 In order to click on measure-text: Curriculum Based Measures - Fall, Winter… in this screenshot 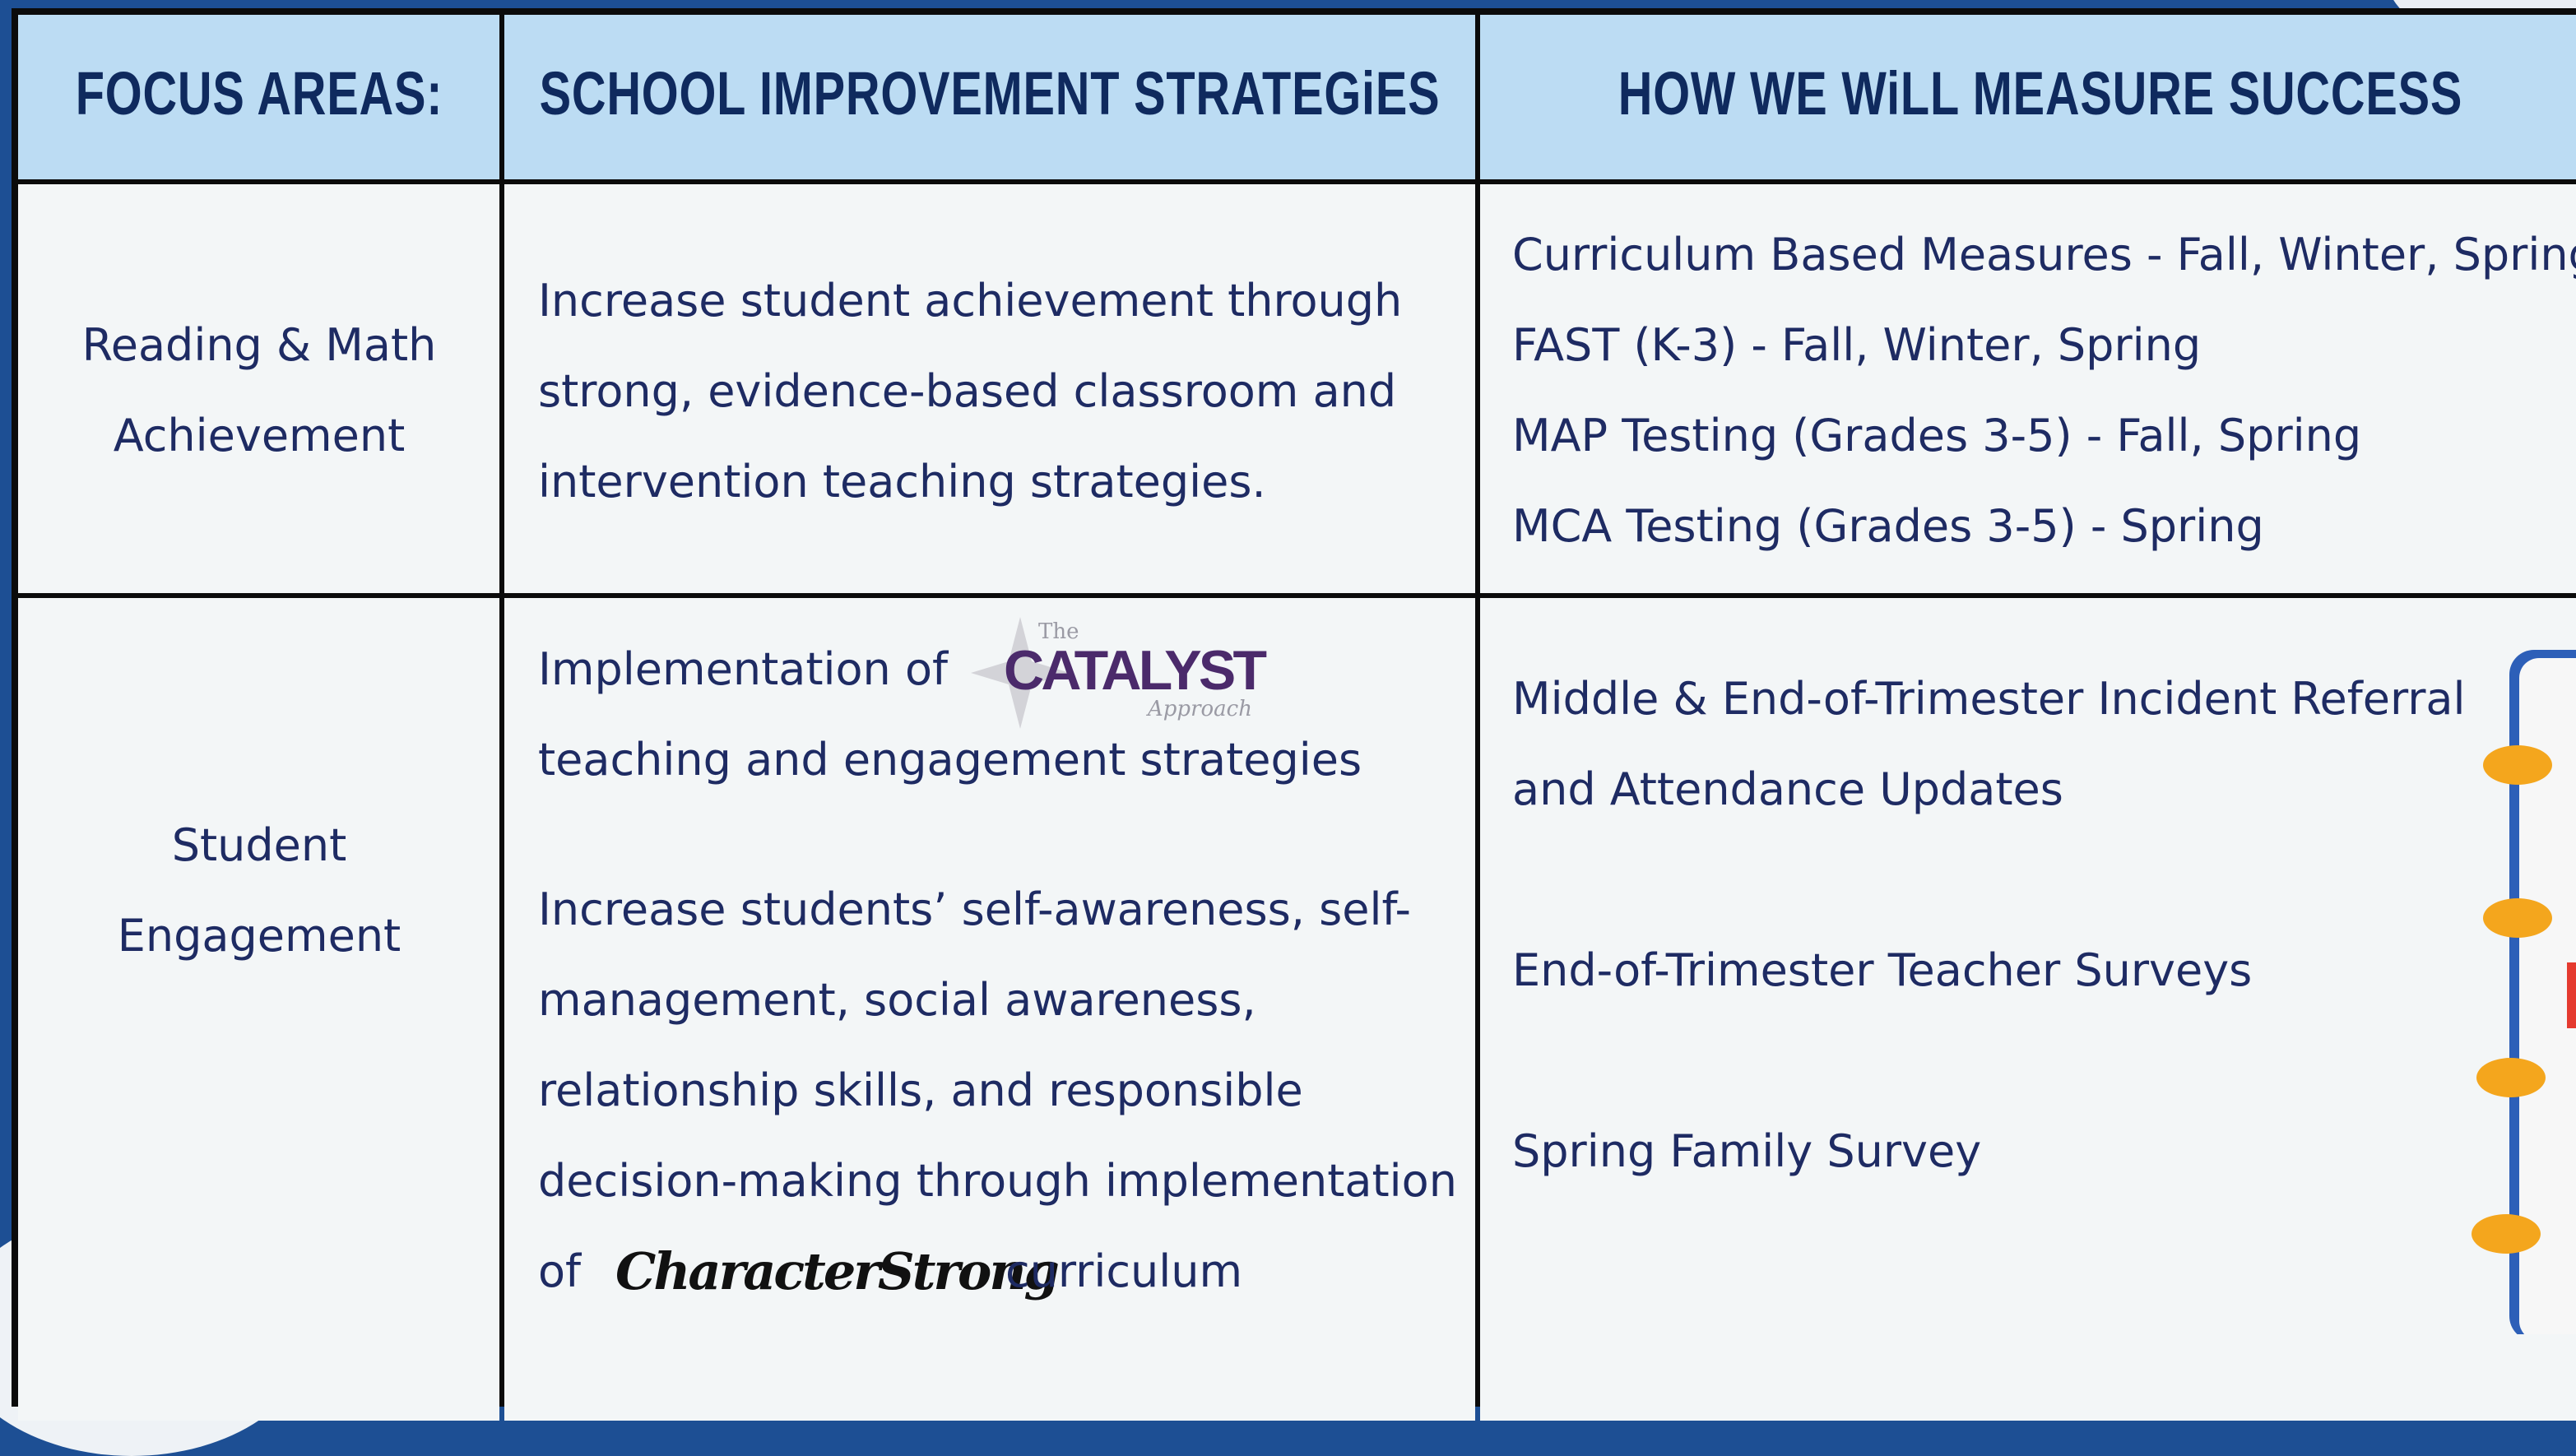, I will do `click(2044, 255)`.